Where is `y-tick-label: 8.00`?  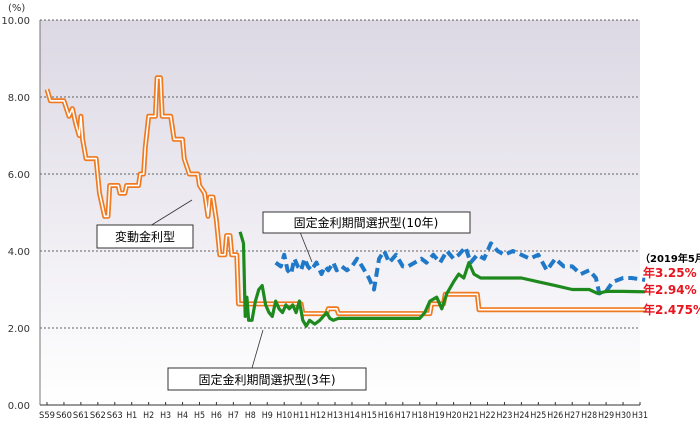
y-tick-label: 8.00 is located at coordinates (19, 98).